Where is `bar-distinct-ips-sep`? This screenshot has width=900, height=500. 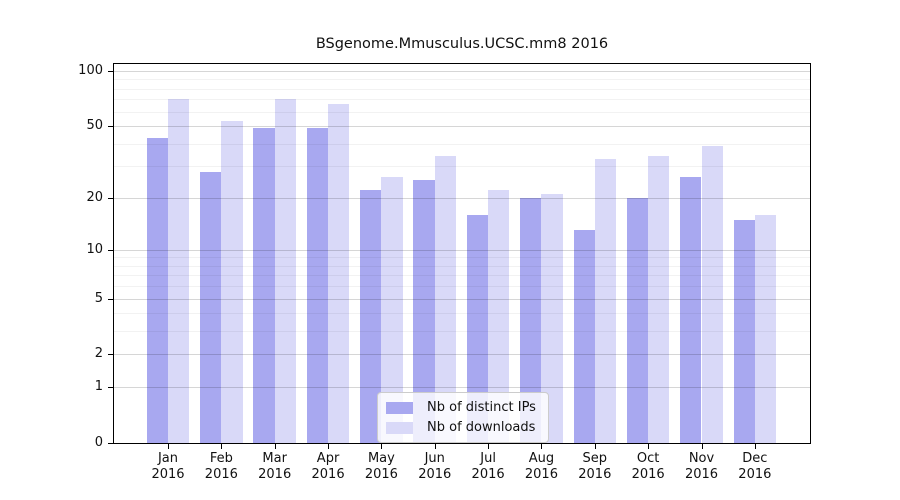
bar-distinct-ips-sep is located at coordinates (584, 336).